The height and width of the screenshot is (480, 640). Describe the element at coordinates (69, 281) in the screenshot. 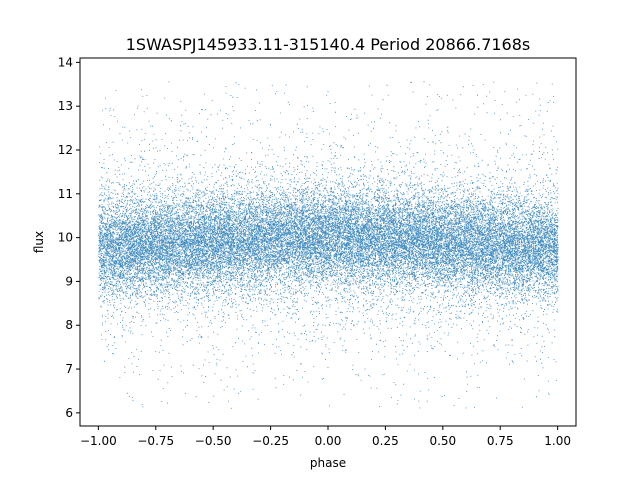

I see `y-tick-label: 9` at that location.